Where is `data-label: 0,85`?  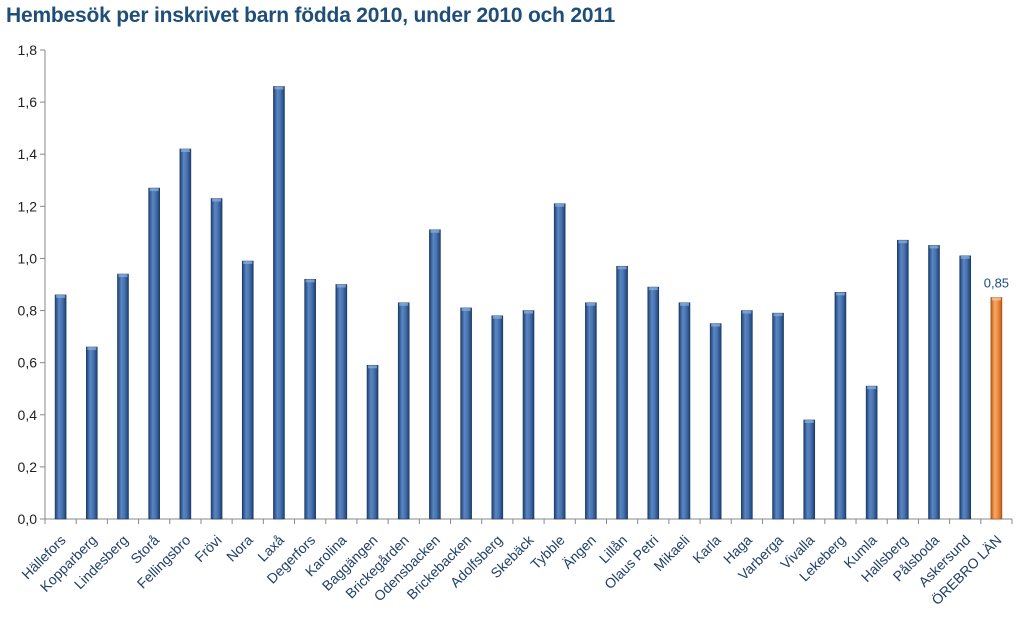
data-label: 0,85 is located at coordinates (996, 283).